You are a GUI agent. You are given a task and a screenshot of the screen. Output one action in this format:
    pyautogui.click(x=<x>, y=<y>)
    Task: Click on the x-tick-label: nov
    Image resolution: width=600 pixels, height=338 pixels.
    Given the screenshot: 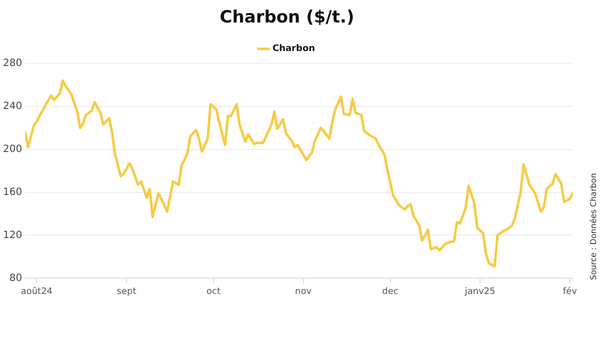 What is the action you would take?
    pyautogui.click(x=303, y=291)
    